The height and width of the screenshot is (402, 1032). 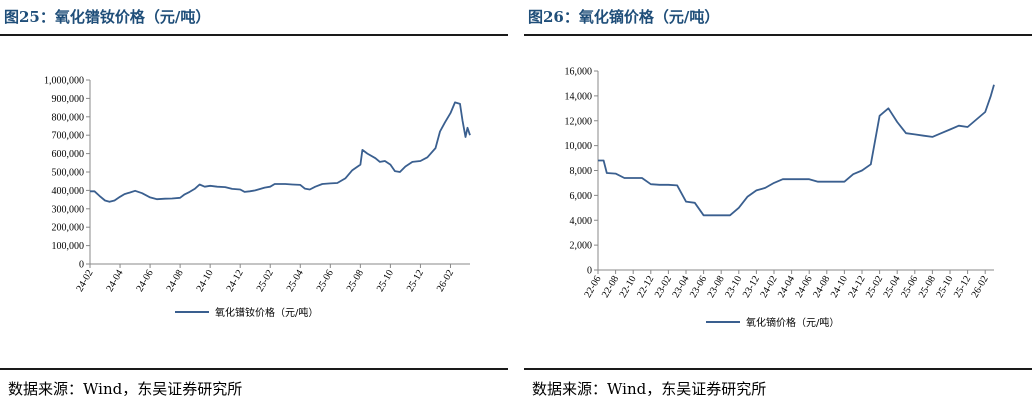 I want to click on y-tick-label: 600,000, so click(x=68, y=154).